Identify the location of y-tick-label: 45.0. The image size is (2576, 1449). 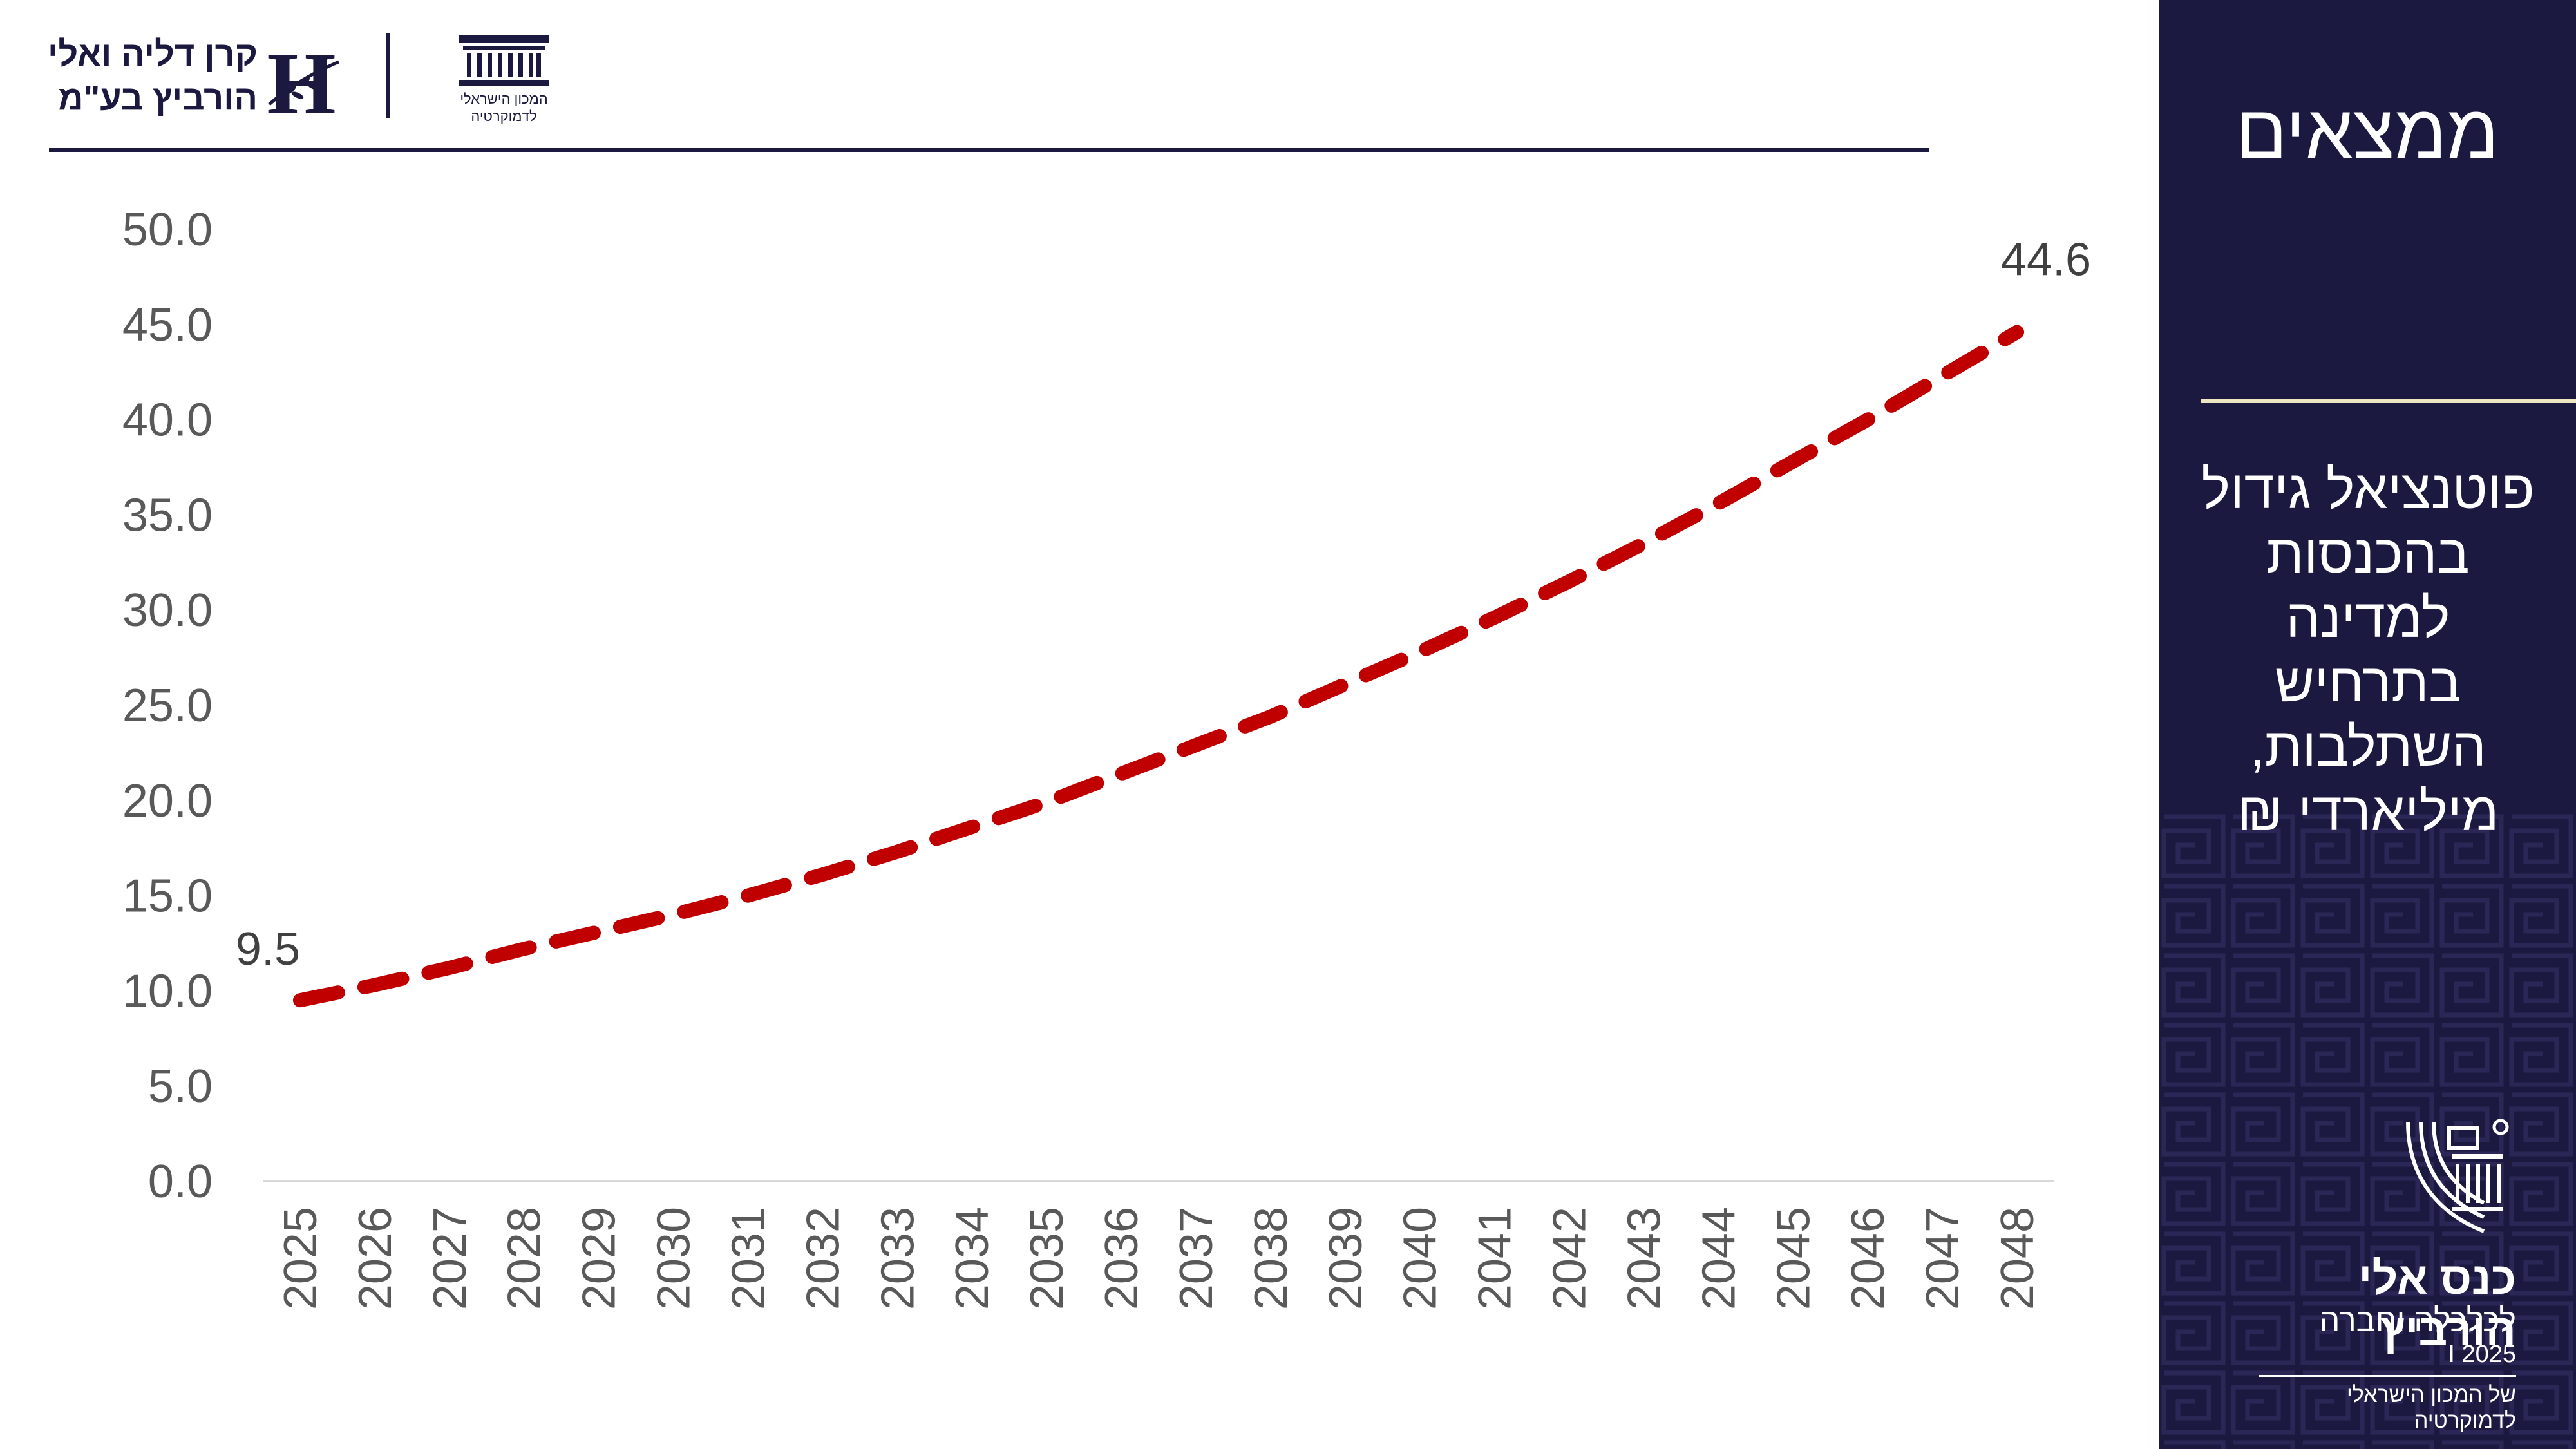
(167, 325).